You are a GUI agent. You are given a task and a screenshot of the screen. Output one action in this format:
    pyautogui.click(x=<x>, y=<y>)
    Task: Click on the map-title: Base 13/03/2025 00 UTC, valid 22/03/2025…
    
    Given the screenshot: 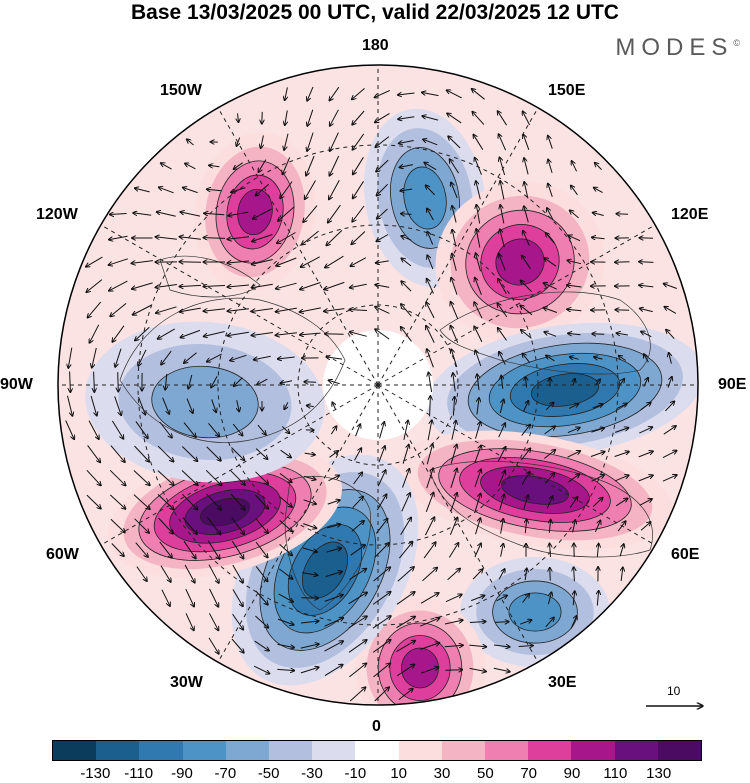 What is the action you would take?
    pyautogui.click(x=375, y=12)
    